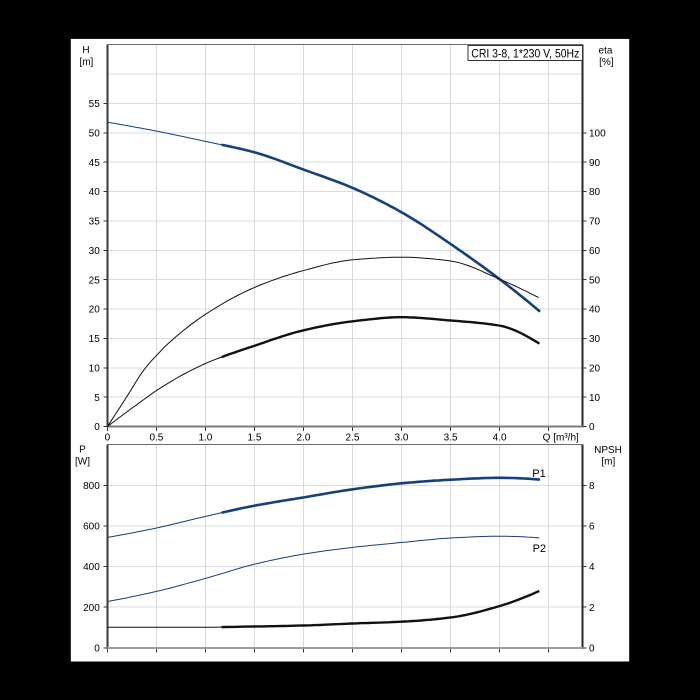 The image size is (700, 700). Describe the element at coordinates (95, 339) in the screenshot. I see `svg-text: 15` at that location.